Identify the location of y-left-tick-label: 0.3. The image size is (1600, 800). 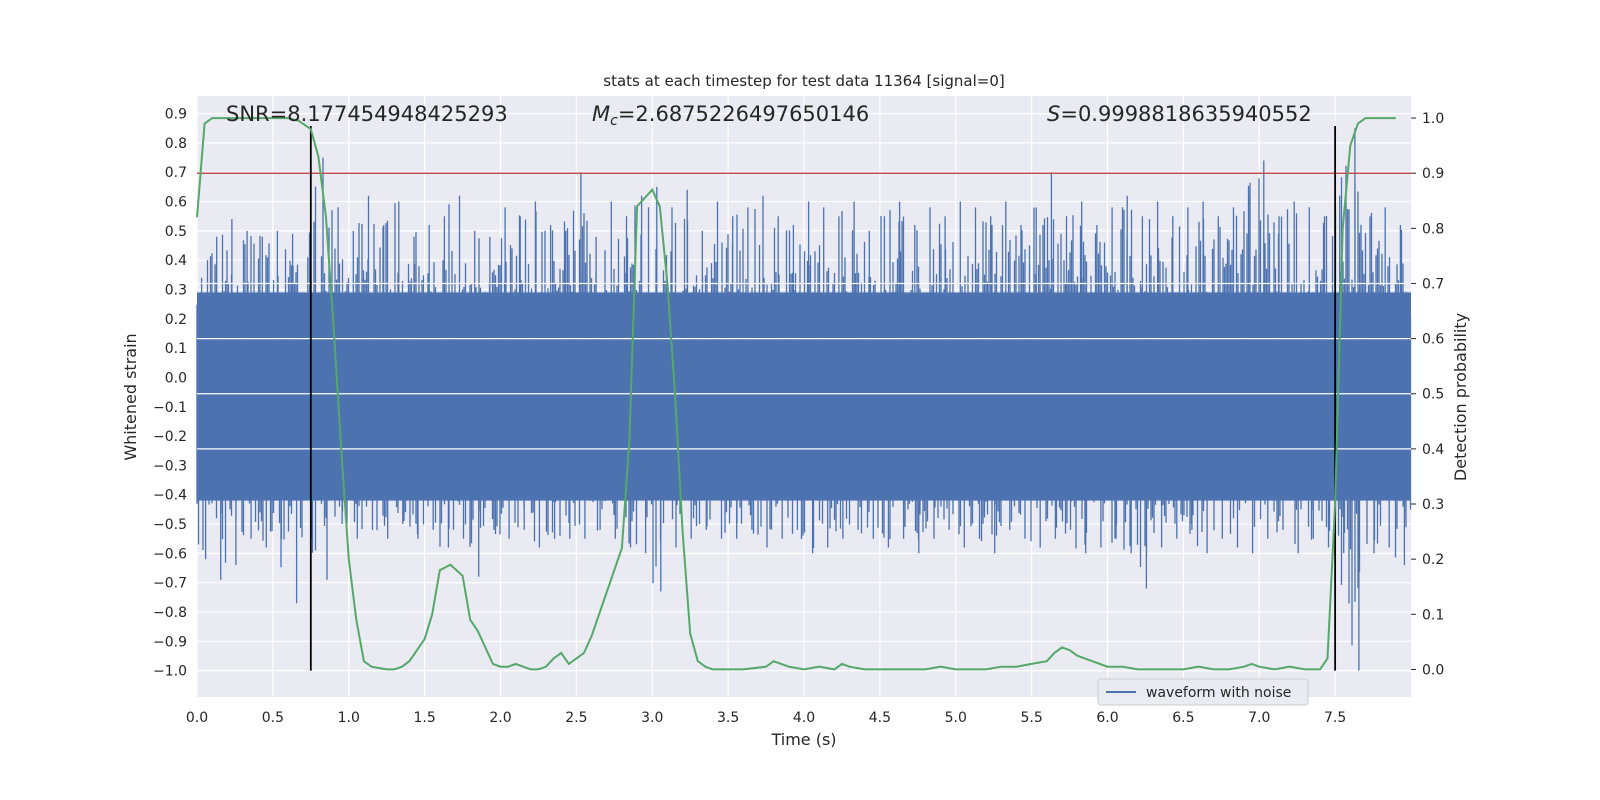
(176, 290).